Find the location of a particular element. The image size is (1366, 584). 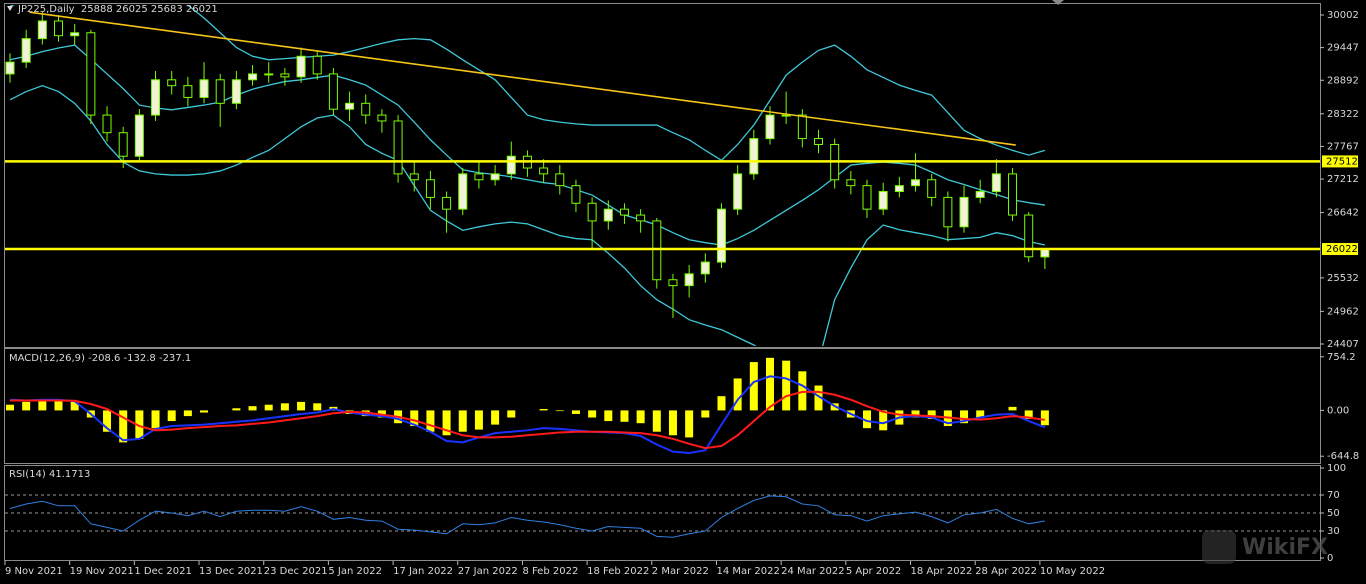

x-tick-label: 24 Mar 2022 is located at coordinates (812, 571).